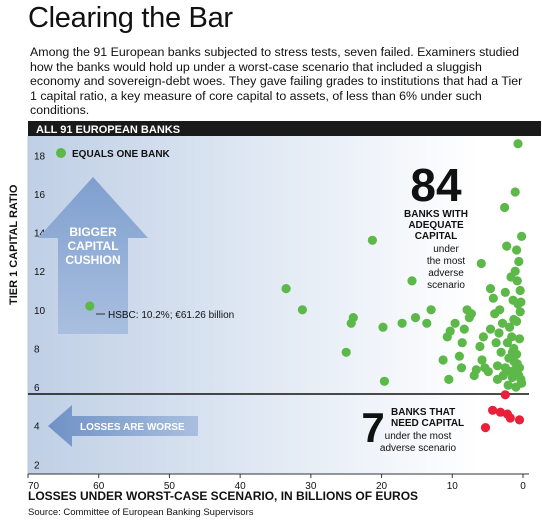  I want to click on x-tick-1: 60, so click(99, 486).